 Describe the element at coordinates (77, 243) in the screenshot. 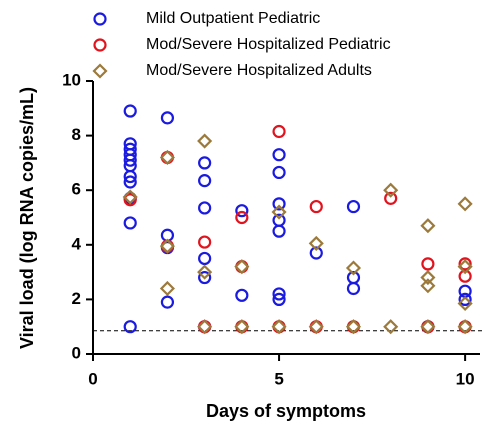

I see `y-tick-label: 4` at that location.